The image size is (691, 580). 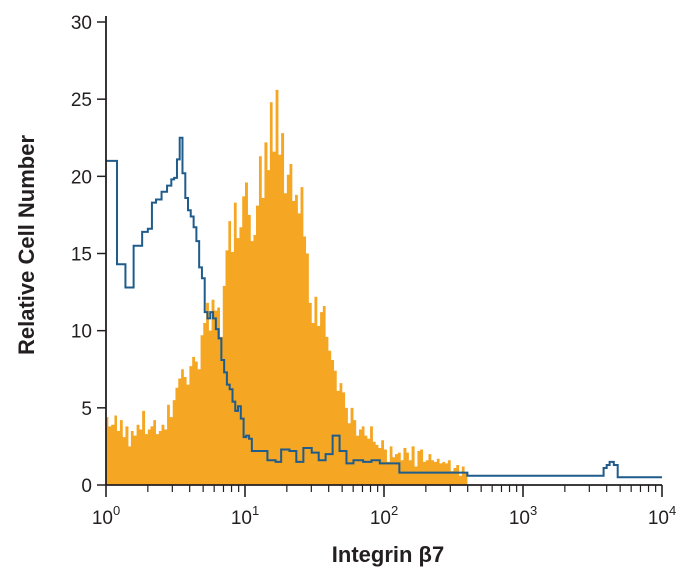 What do you see at coordinates (86, 486) in the screenshot?
I see `y-tick-label: 0` at bounding box center [86, 486].